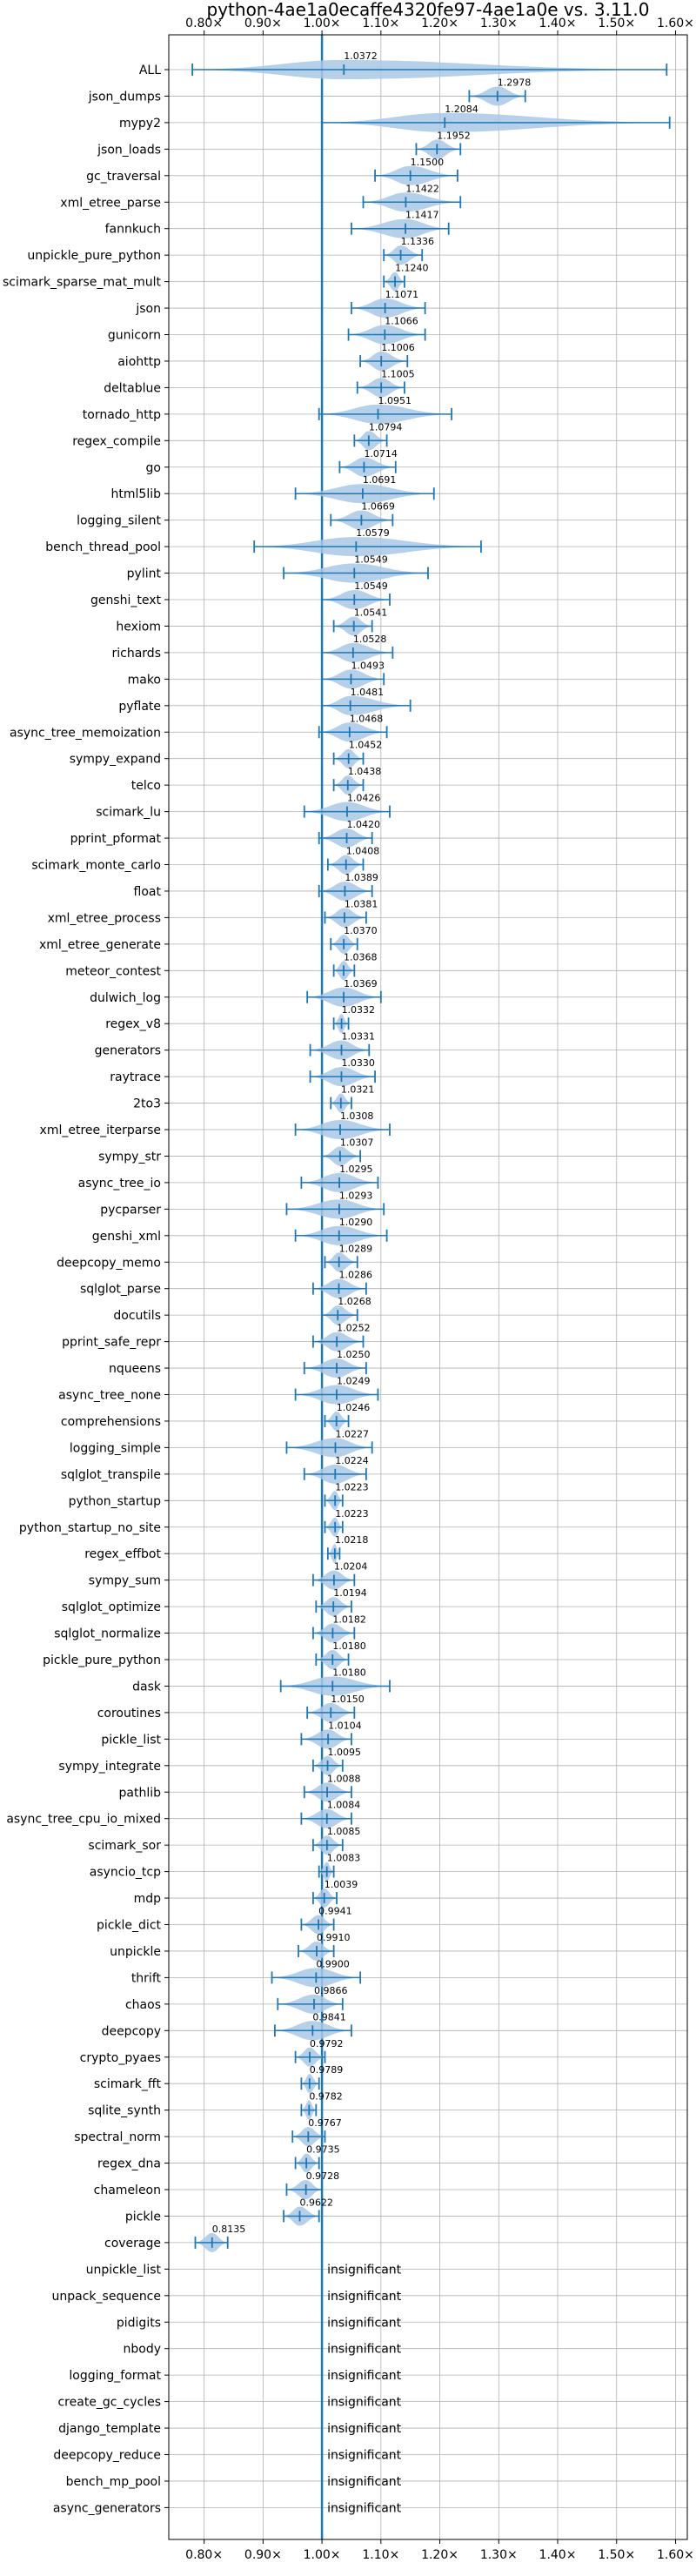  I want to click on violin-group: 1.0088, so click(332, 1788).